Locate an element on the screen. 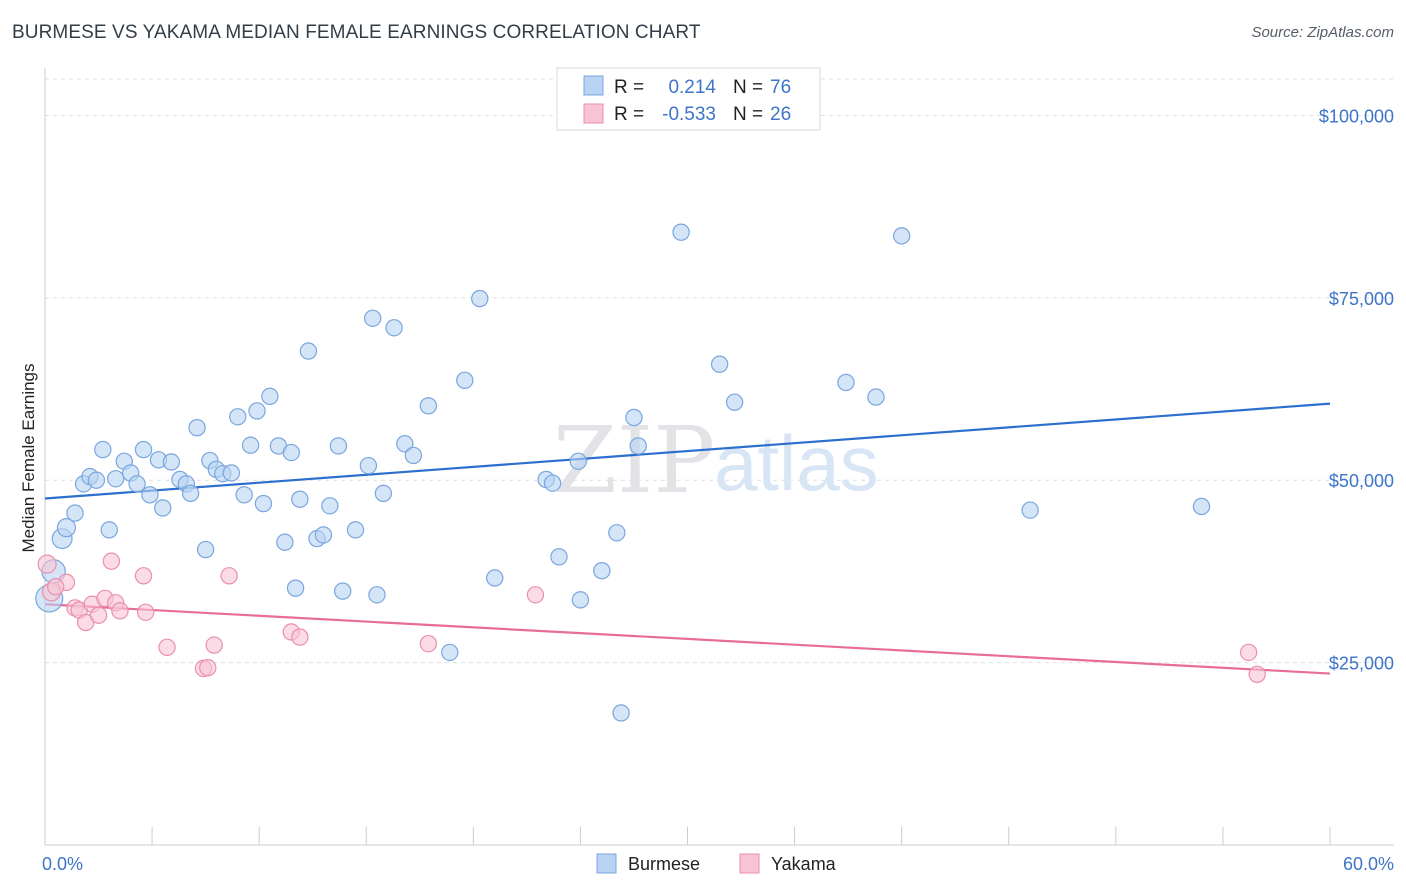 Image resolution: width=1406 pixels, height=892 pixels. x-tick-label-max: 60.0% is located at coordinates (1368, 864).